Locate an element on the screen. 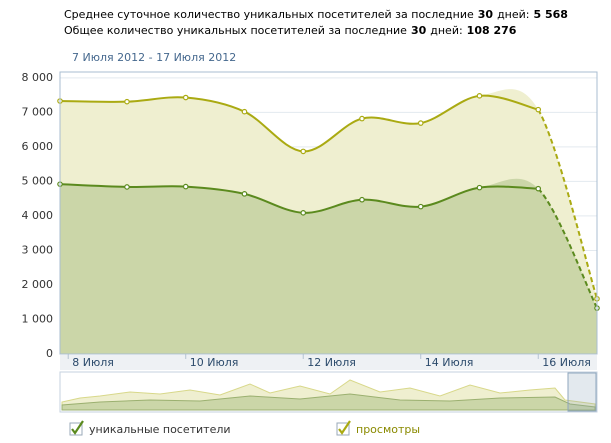 The width and height of the screenshot is (611, 443). x-axis-strip is located at coordinates (328, 362).